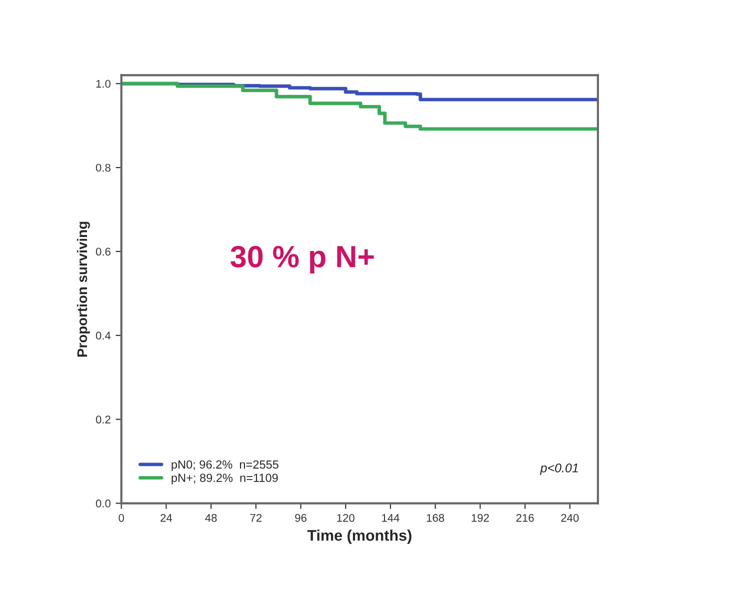  Describe the element at coordinates (300, 518) in the screenshot. I see `x-tick-label: 96` at that location.